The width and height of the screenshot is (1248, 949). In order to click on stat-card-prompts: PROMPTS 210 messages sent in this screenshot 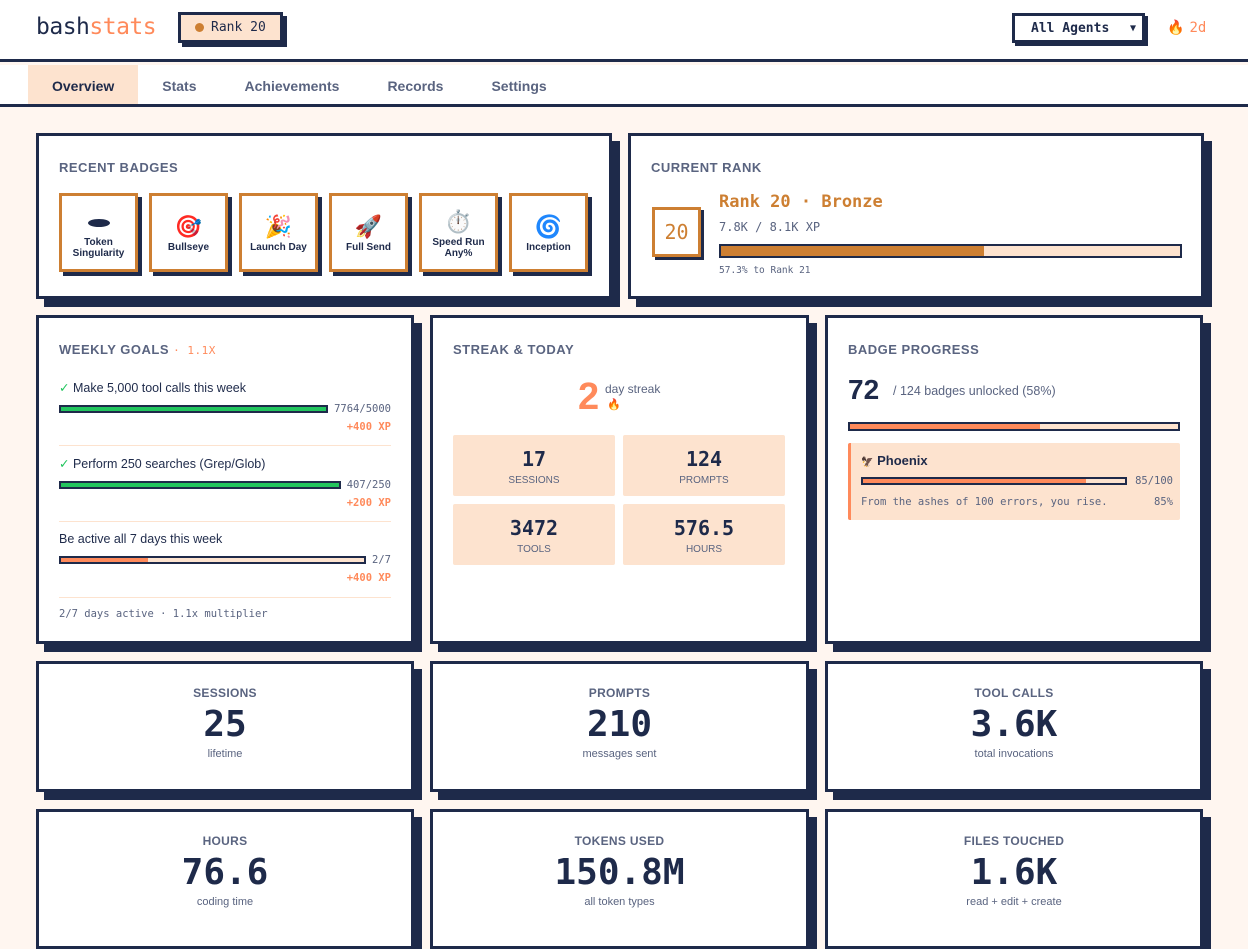, I will do `click(619, 726)`.